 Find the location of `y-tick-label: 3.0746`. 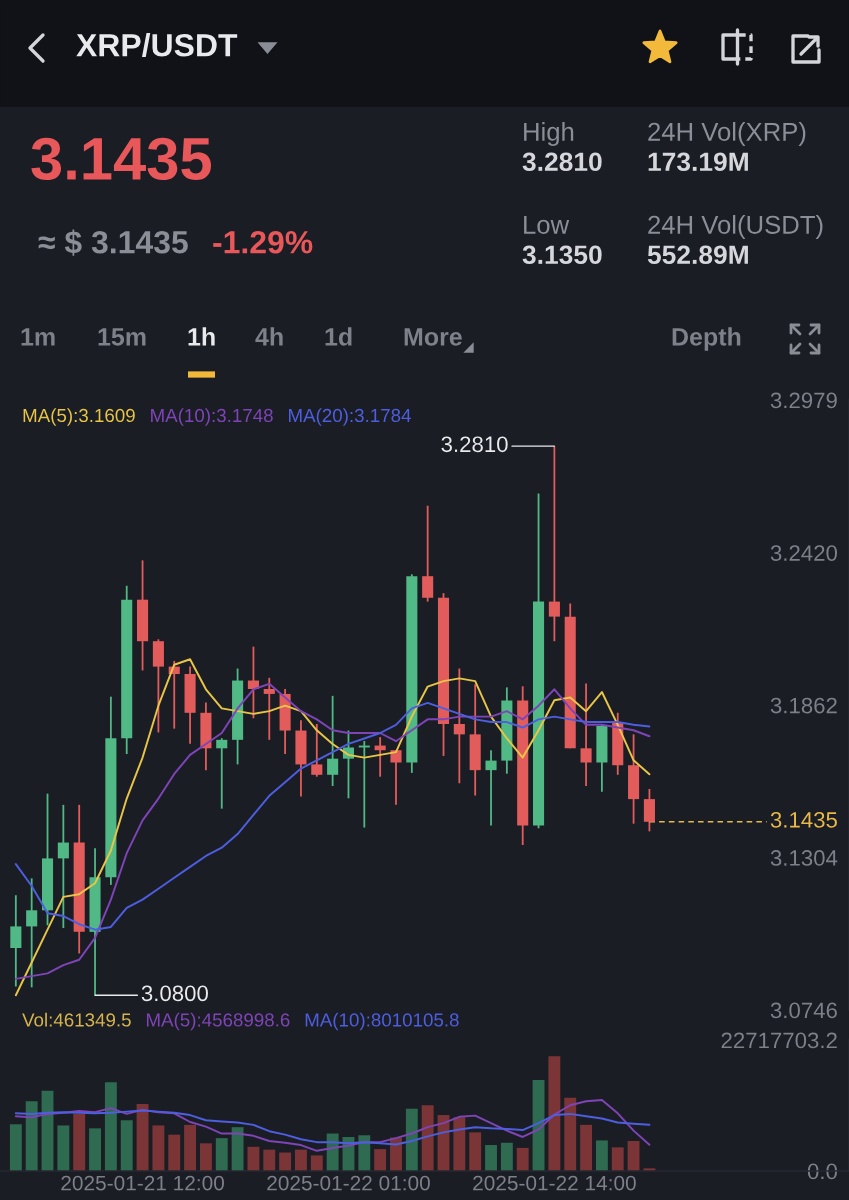

y-tick-label: 3.0746 is located at coordinates (803, 1010).